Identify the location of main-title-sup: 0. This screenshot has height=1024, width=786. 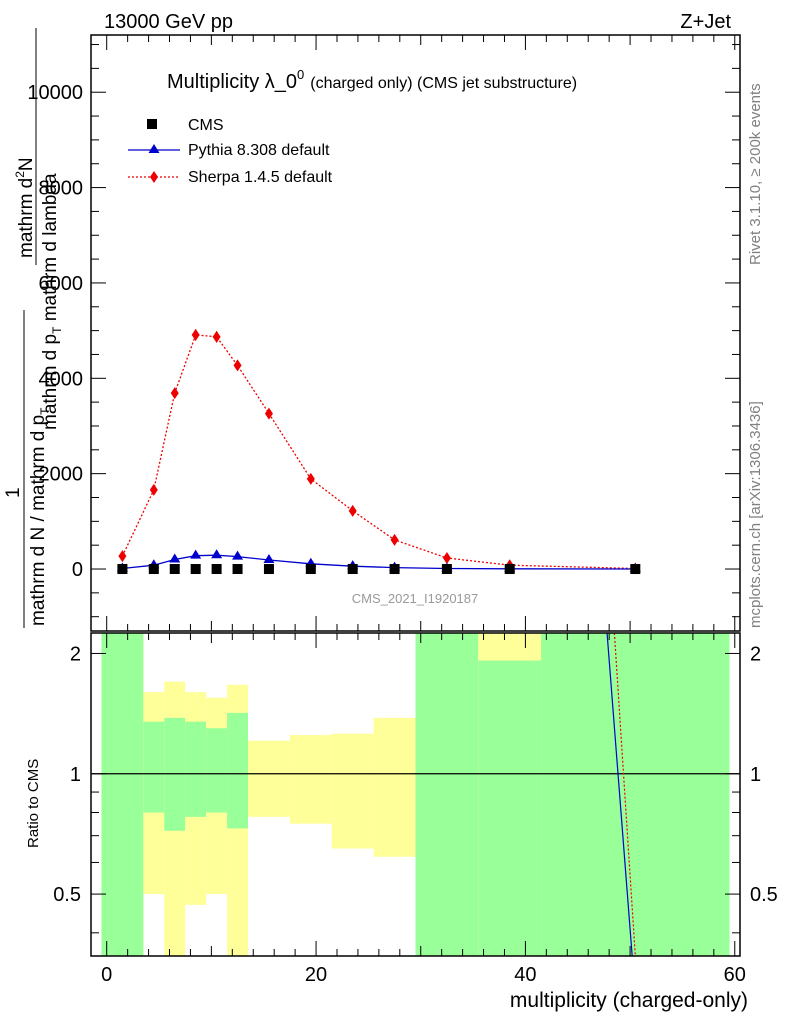
(300, 74).